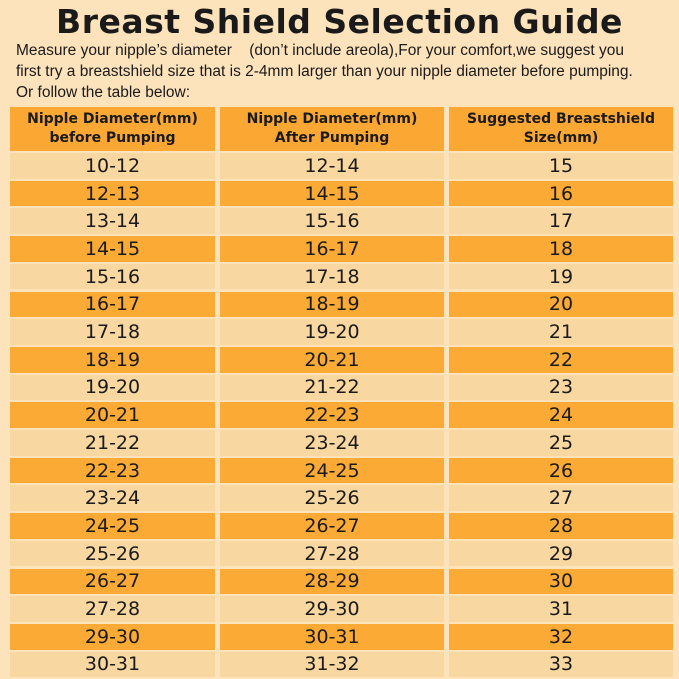 This screenshot has width=679, height=679. Describe the element at coordinates (332, 166) in the screenshot. I see `table-cell: 12-14` at that location.